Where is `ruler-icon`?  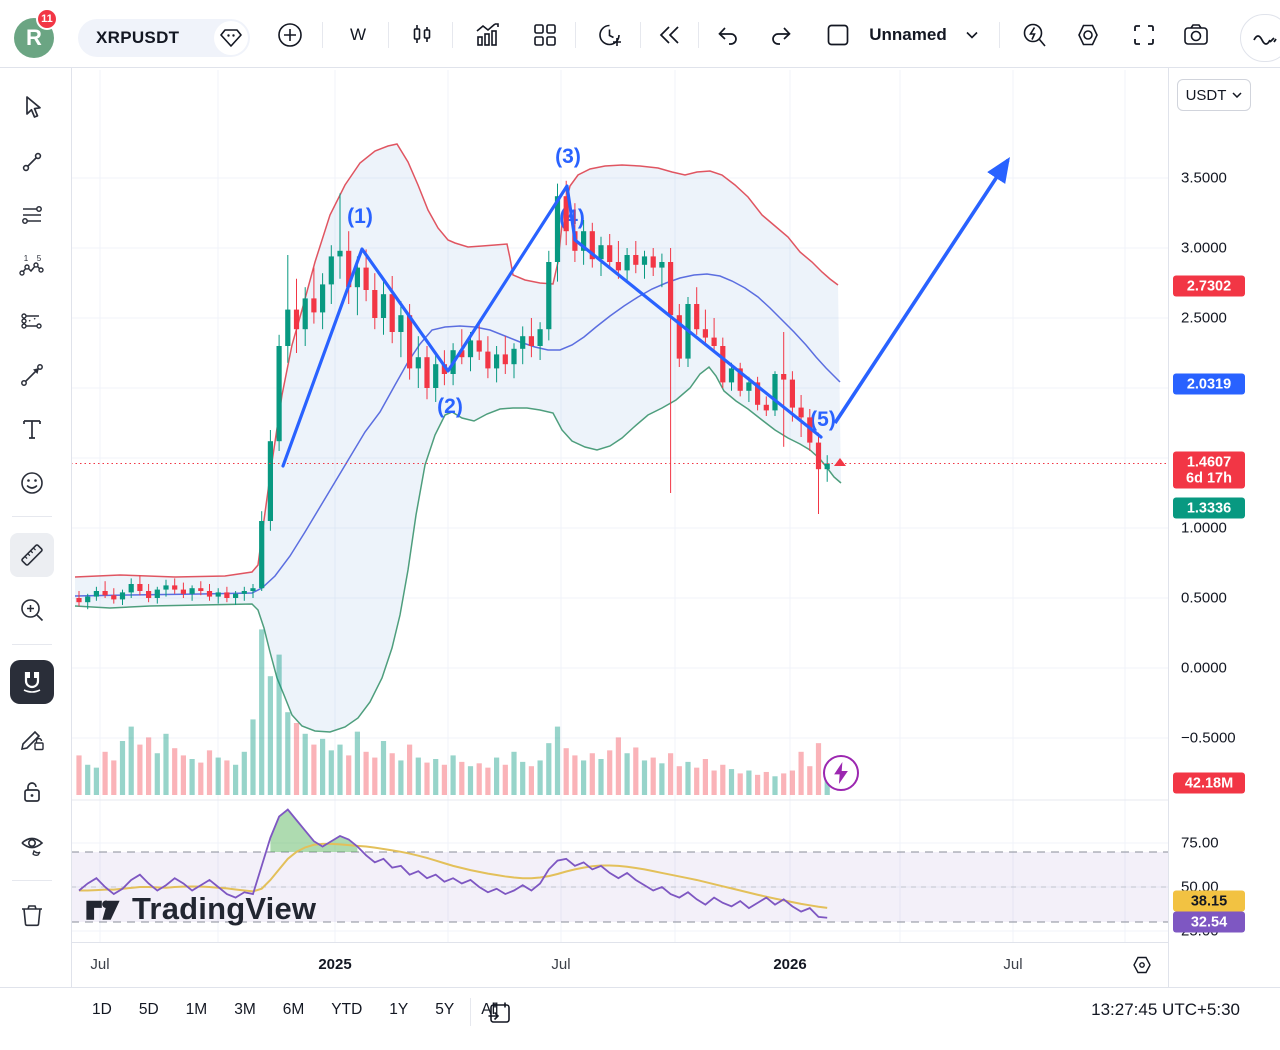 ruler-icon is located at coordinates (32, 555).